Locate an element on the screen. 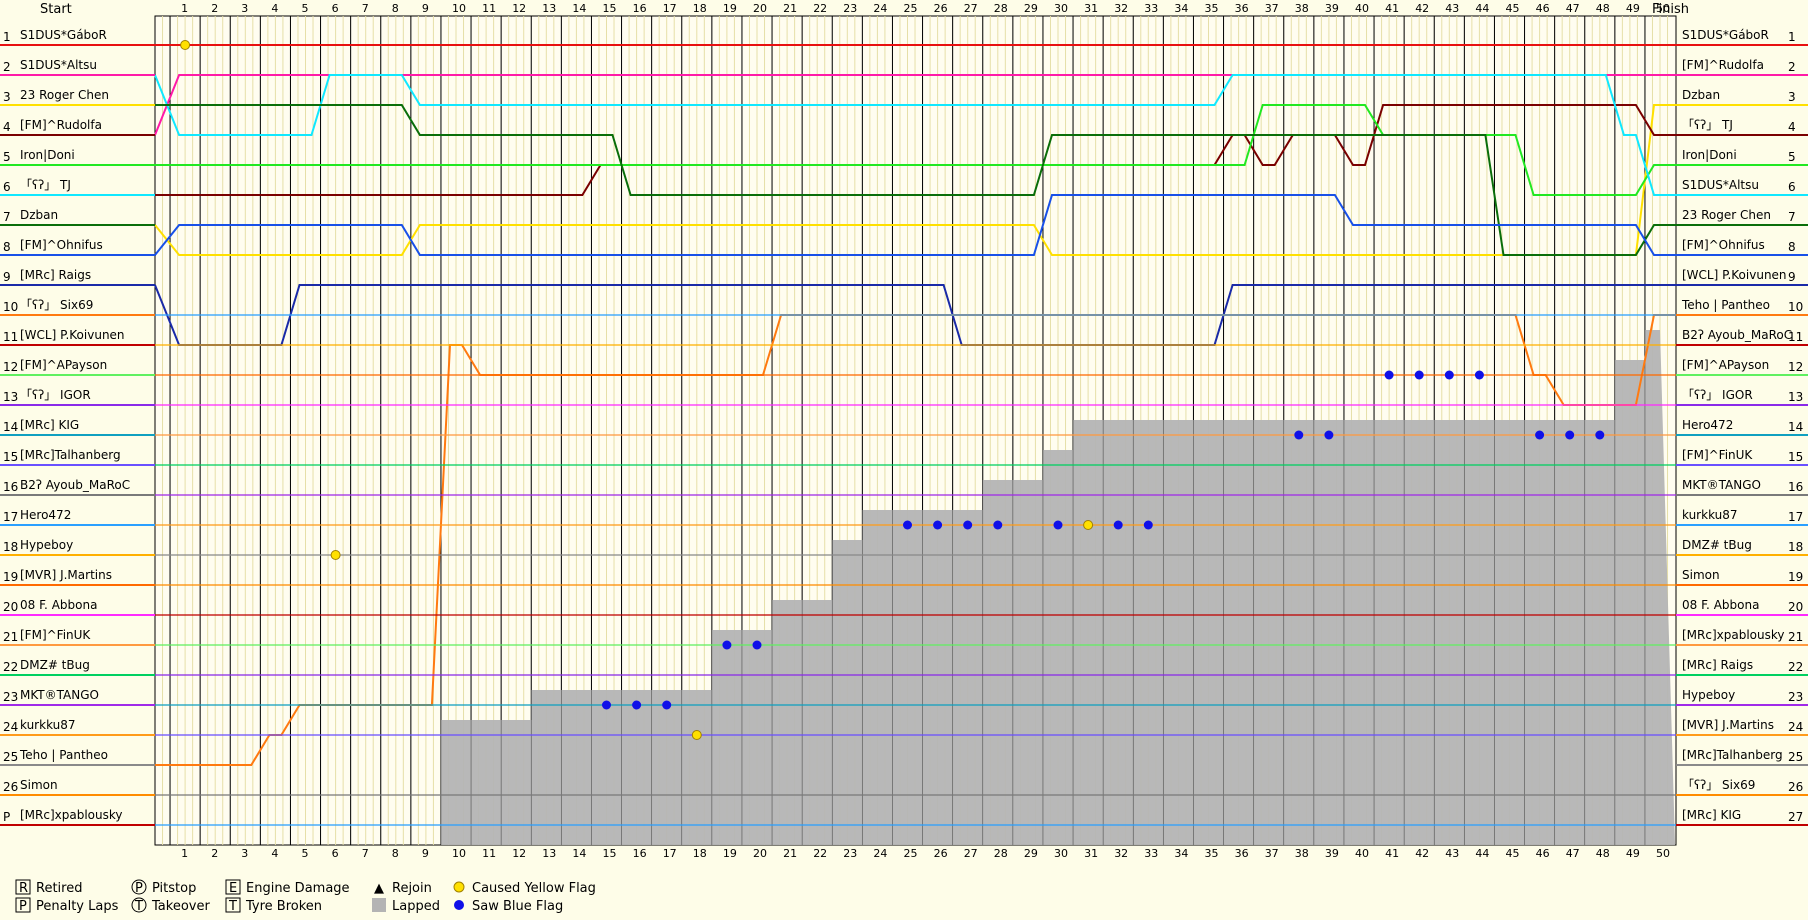 Image resolution: width=1808 pixels, height=920 pixels. lap-tick-top: 38 is located at coordinates (1302, 8).